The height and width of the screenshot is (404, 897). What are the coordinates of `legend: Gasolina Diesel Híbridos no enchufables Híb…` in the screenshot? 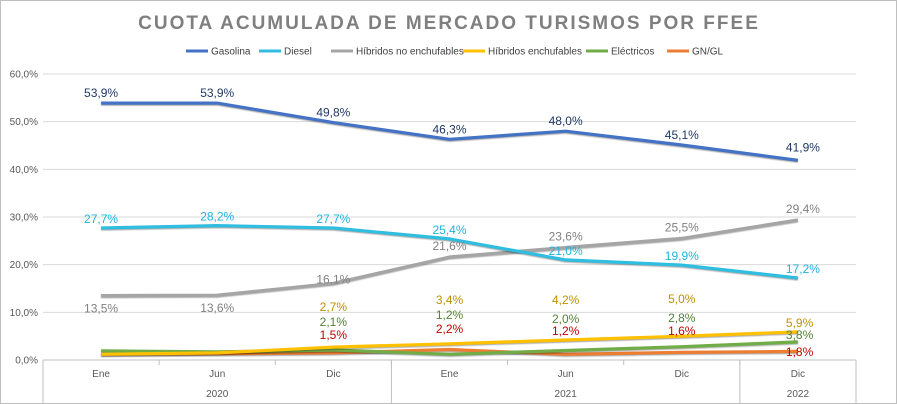 It's located at (455, 52).